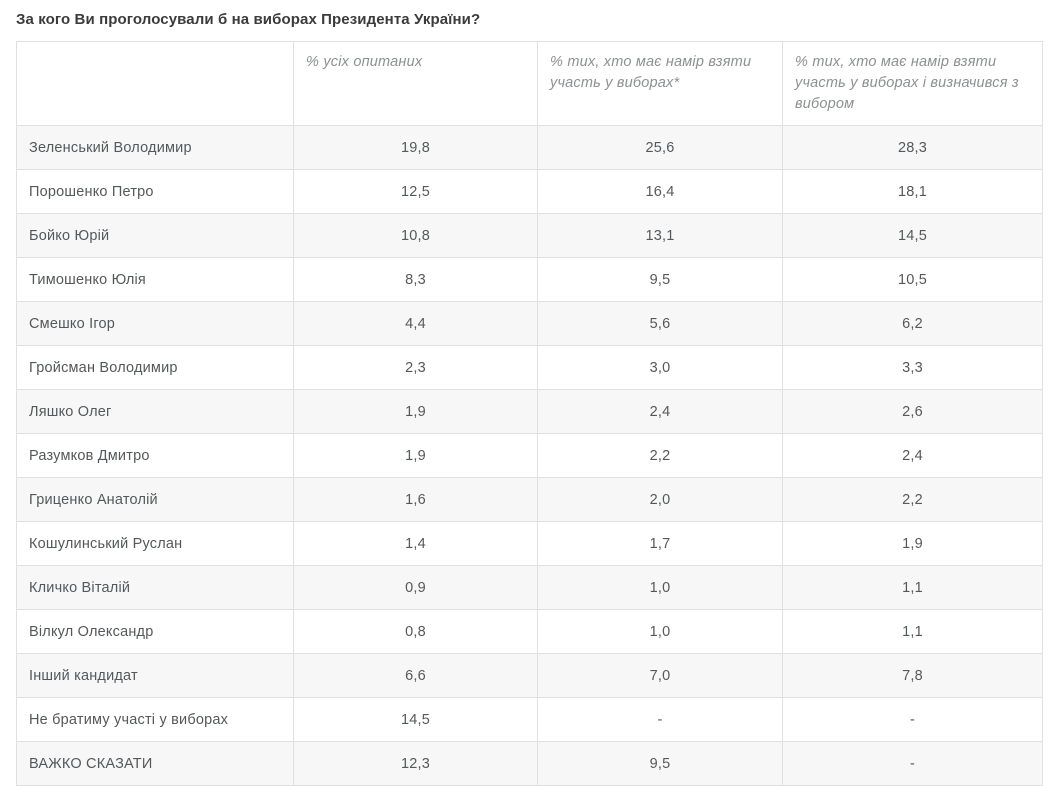  What do you see at coordinates (912, 412) in the screenshot?
I see `pct-decided-cell: 2,6` at bounding box center [912, 412].